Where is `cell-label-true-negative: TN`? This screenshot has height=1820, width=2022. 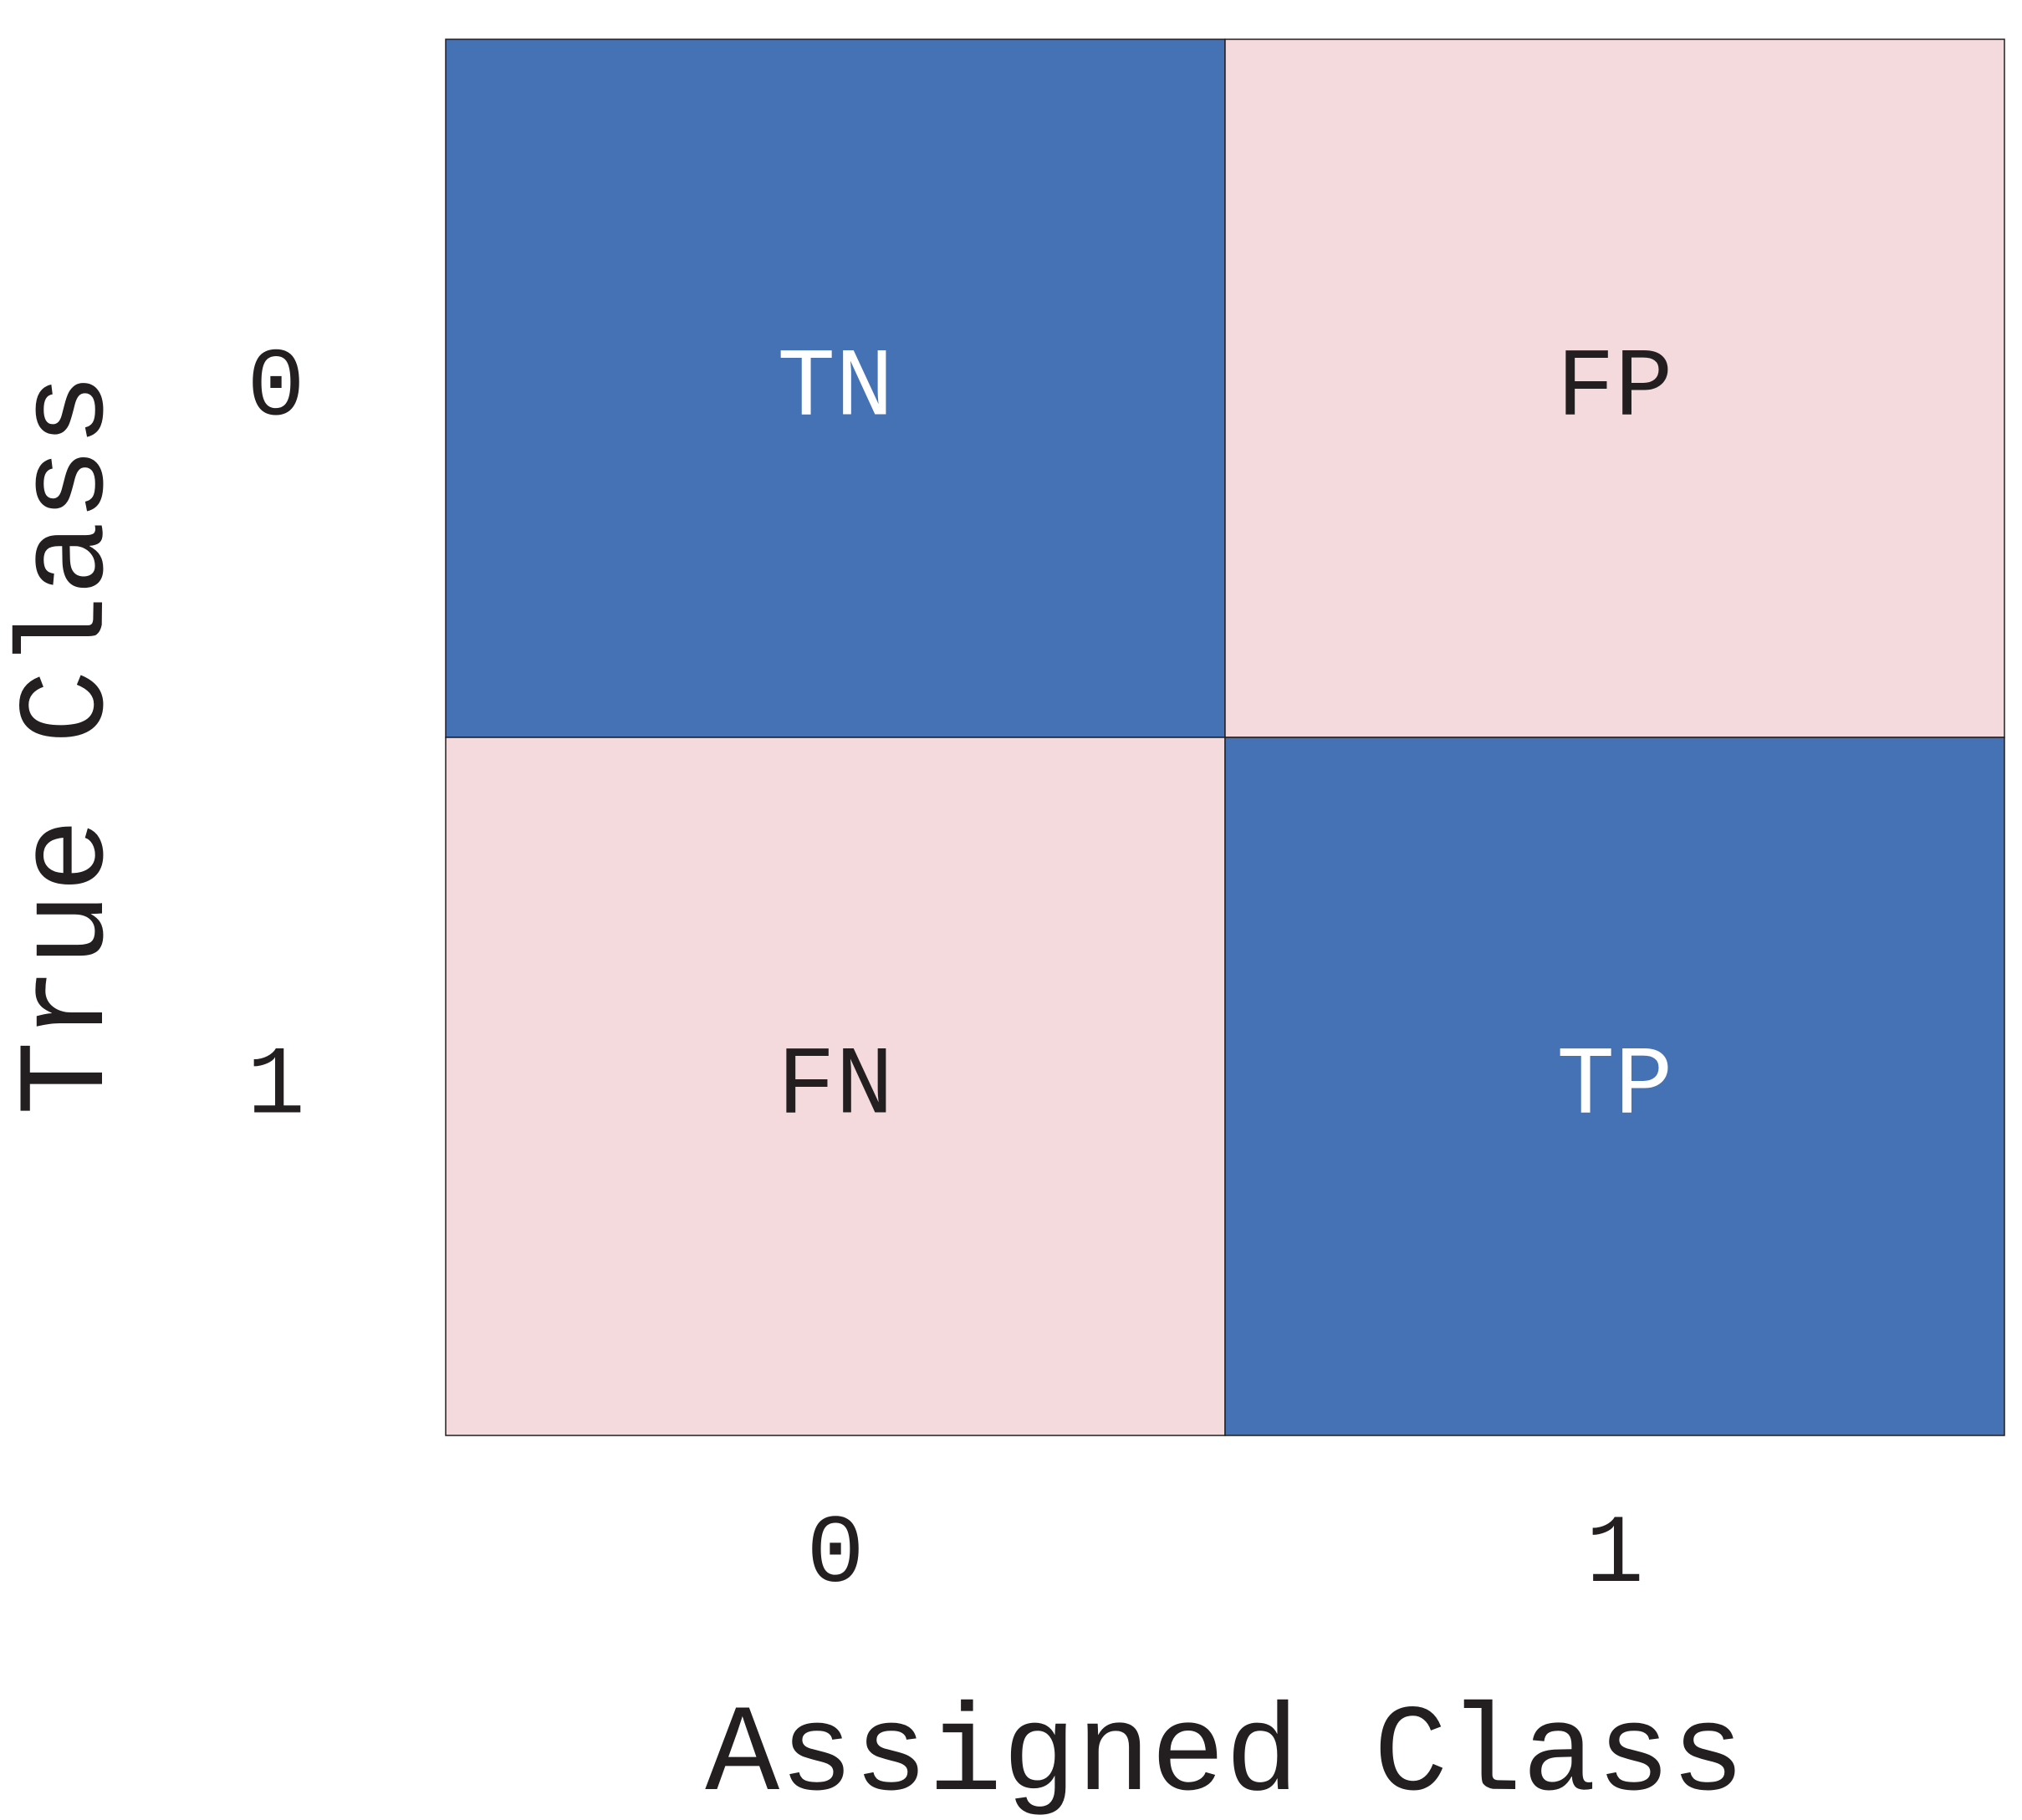
cell-label-true-negative: TN is located at coordinates (835, 389).